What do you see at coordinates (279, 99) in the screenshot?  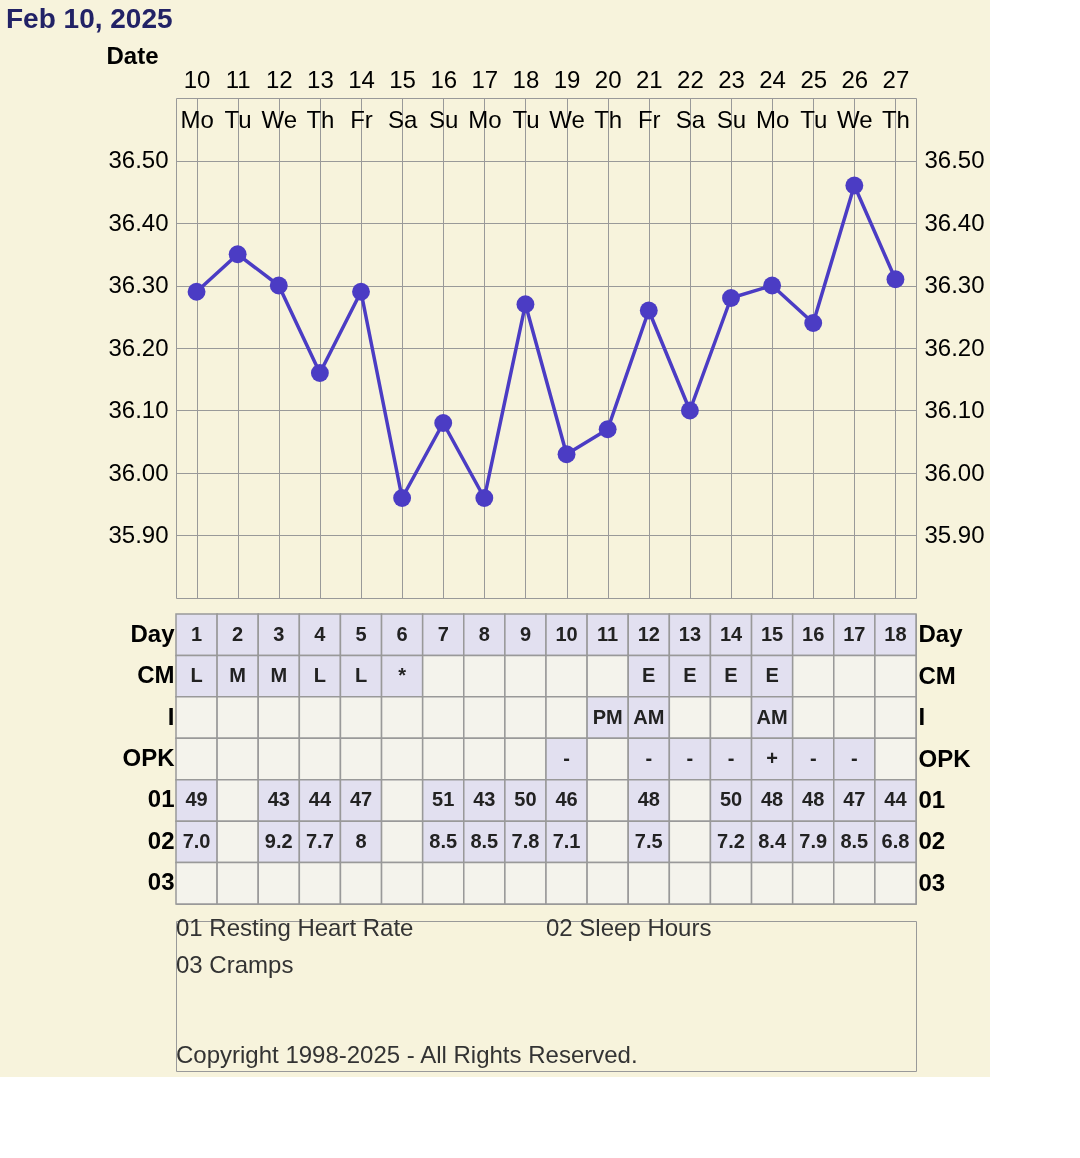 I see `x-tick-label: 12 We` at bounding box center [279, 99].